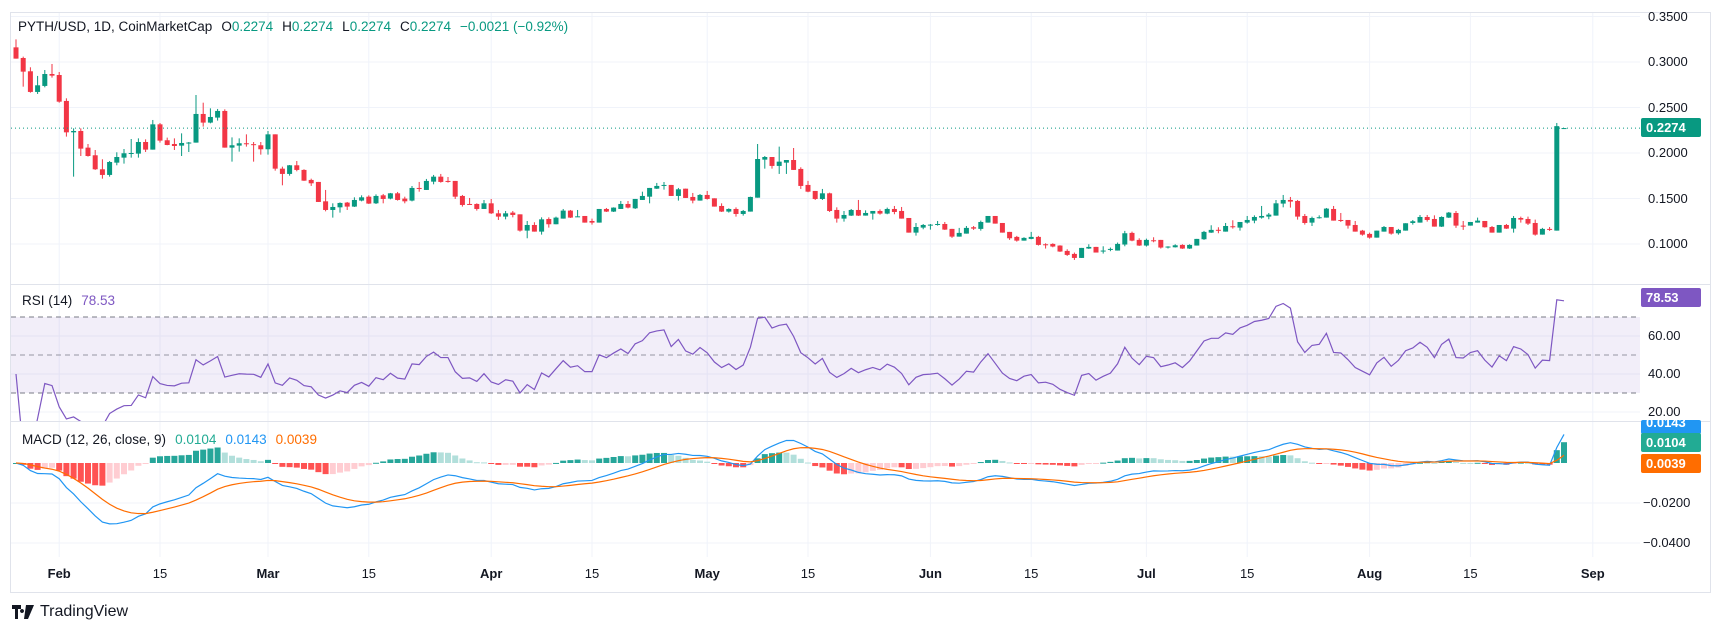 This screenshot has height=634, width=1723. I want to click on symbol-title: PYTH/USD, 1D, CoinMarketCap, so click(115, 26).